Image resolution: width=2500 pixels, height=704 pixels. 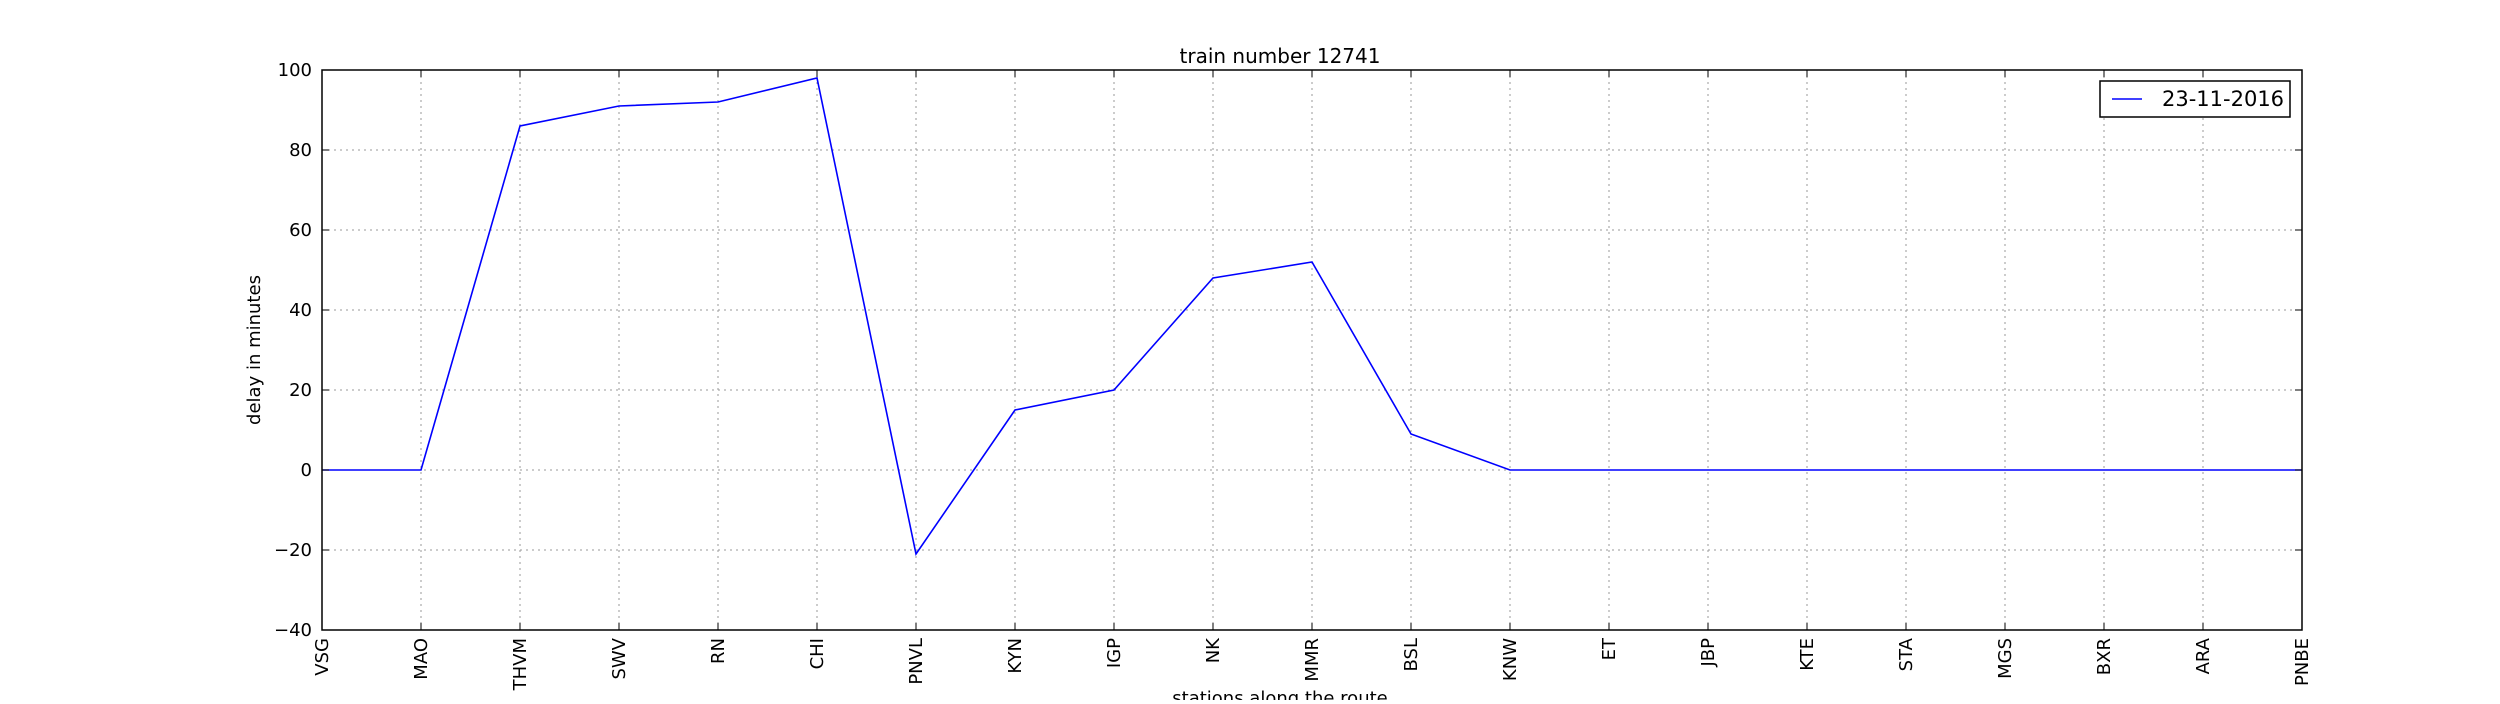 I want to click on x-tick-label: PNBE, so click(x=2302, y=662).